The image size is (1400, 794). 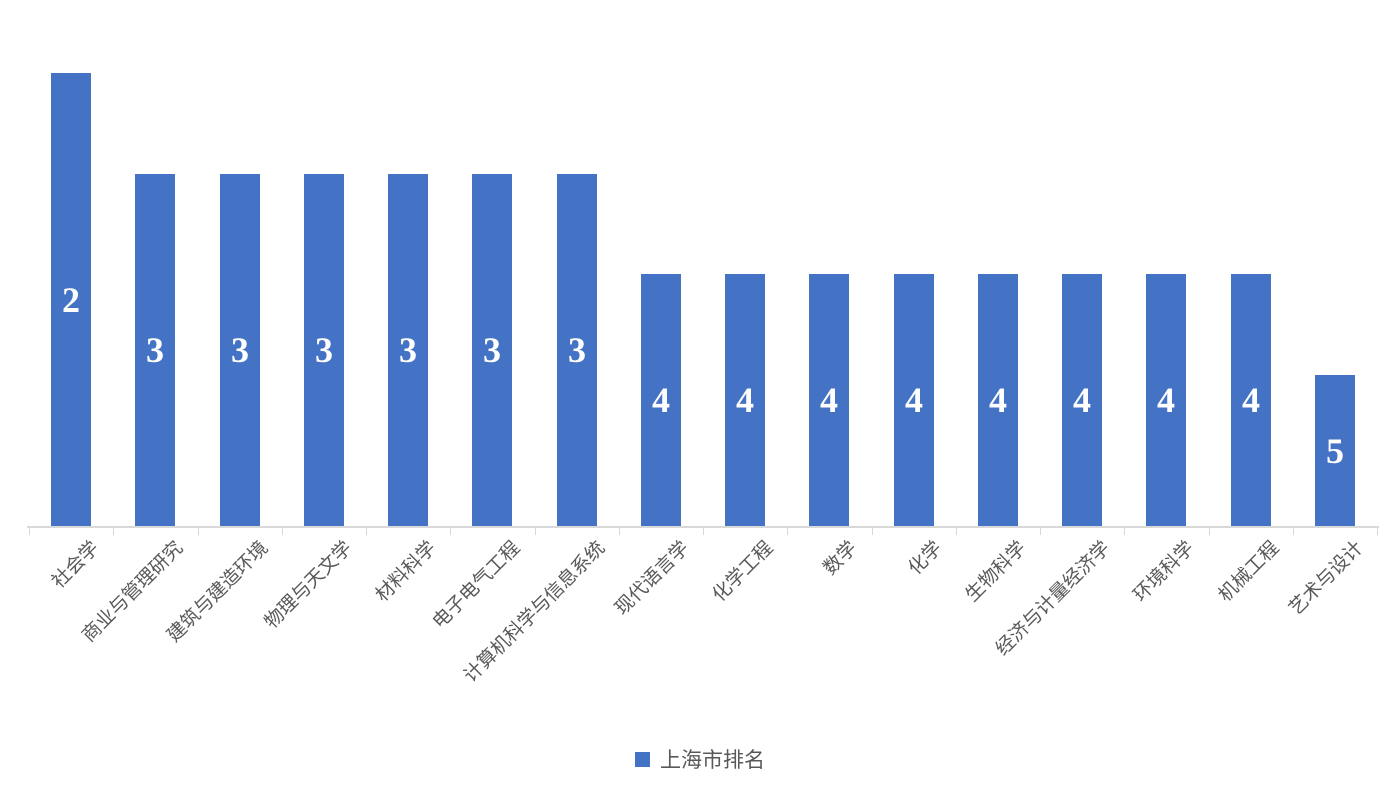 I want to click on category-label: 环境科学, so click(x=1164, y=572).